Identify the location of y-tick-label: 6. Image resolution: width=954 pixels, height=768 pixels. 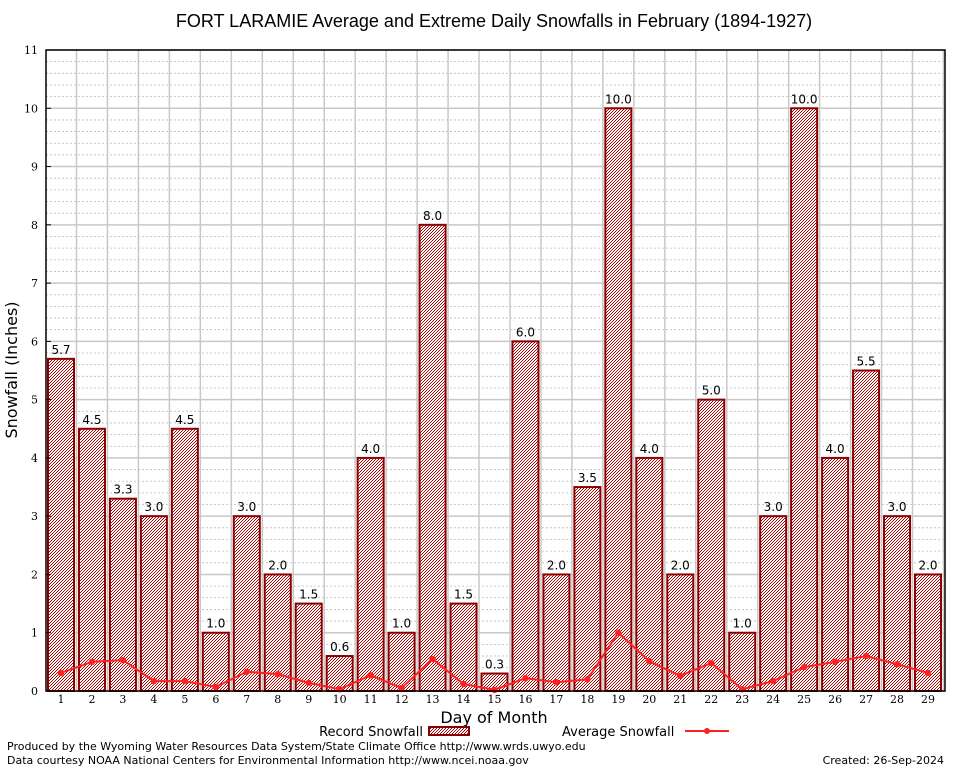
(34, 341).